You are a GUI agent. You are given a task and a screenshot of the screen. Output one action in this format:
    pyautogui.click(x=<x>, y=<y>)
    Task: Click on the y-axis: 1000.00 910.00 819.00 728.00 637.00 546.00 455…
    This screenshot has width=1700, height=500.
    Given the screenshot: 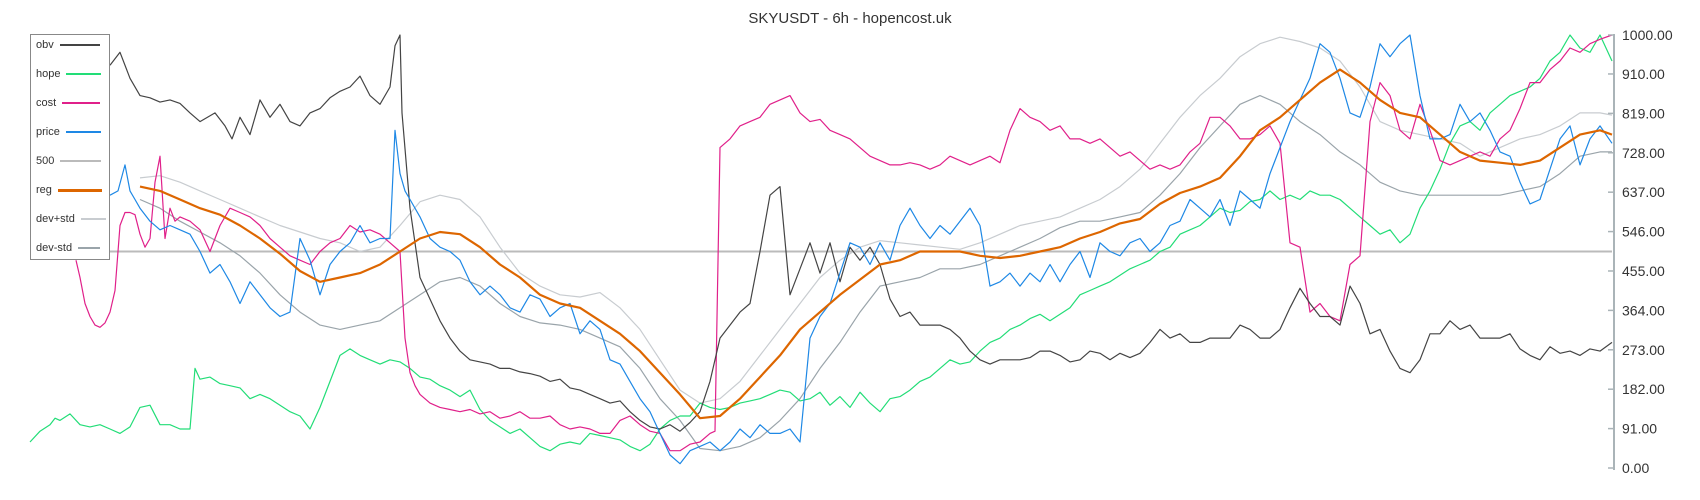 What is the action you would take?
    pyautogui.click(x=1640, y=251)
    